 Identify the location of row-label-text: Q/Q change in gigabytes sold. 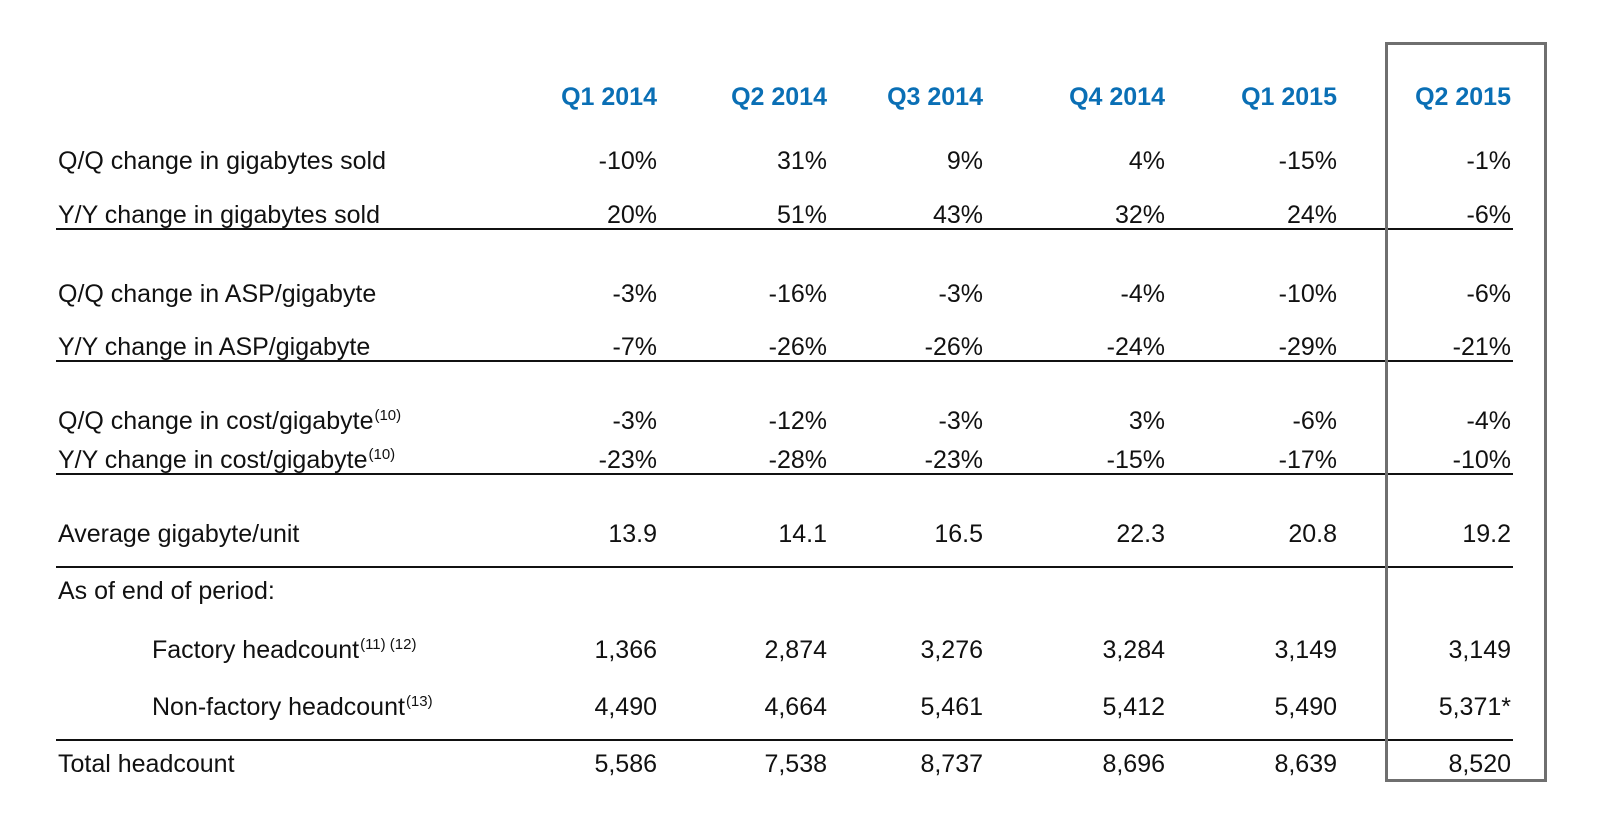
(222, 161).